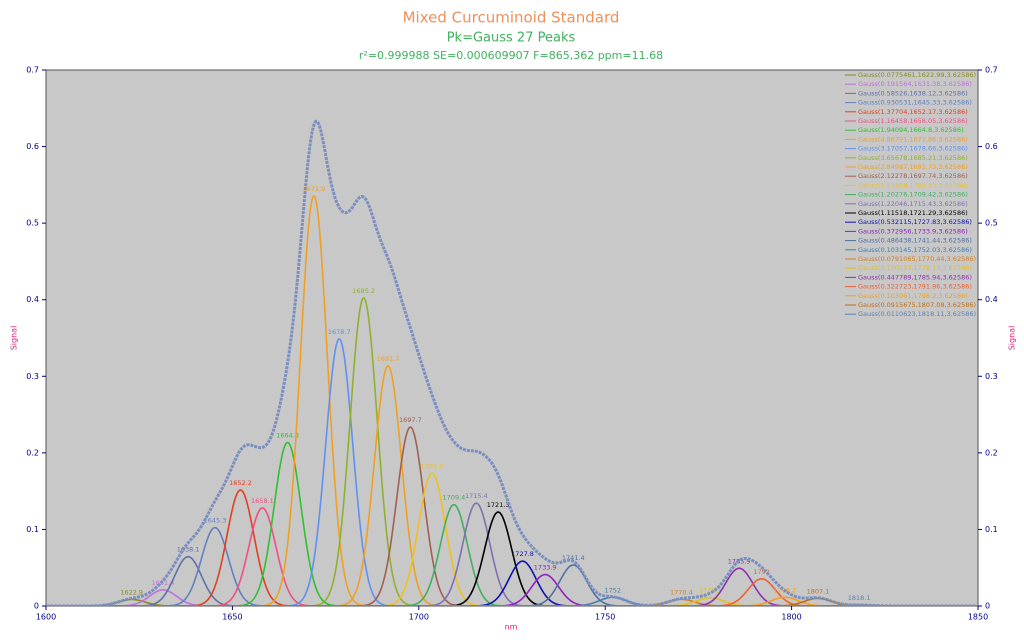 Image resolution: width=1024 pixels, height=640 pixels. What do you see at coordinates (605, 617) in the screenshot?
I see `x-tick-label: 1750` at bounding box center [605, 617].